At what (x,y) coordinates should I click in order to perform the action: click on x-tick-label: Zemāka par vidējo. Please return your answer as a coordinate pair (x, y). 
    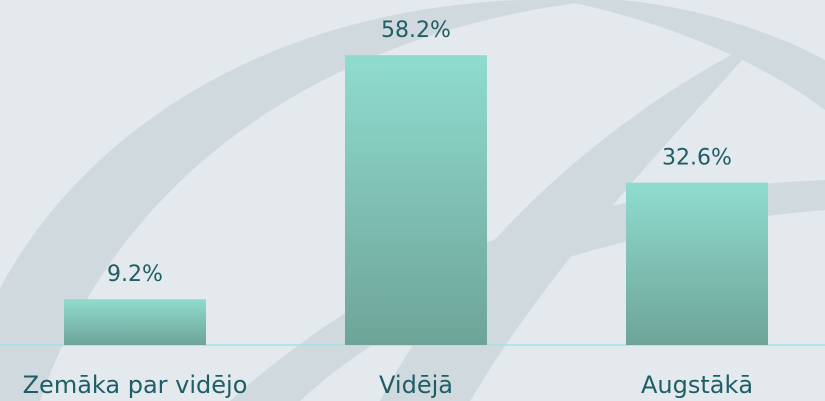
    Looking at the image, I should click on (135, 385).